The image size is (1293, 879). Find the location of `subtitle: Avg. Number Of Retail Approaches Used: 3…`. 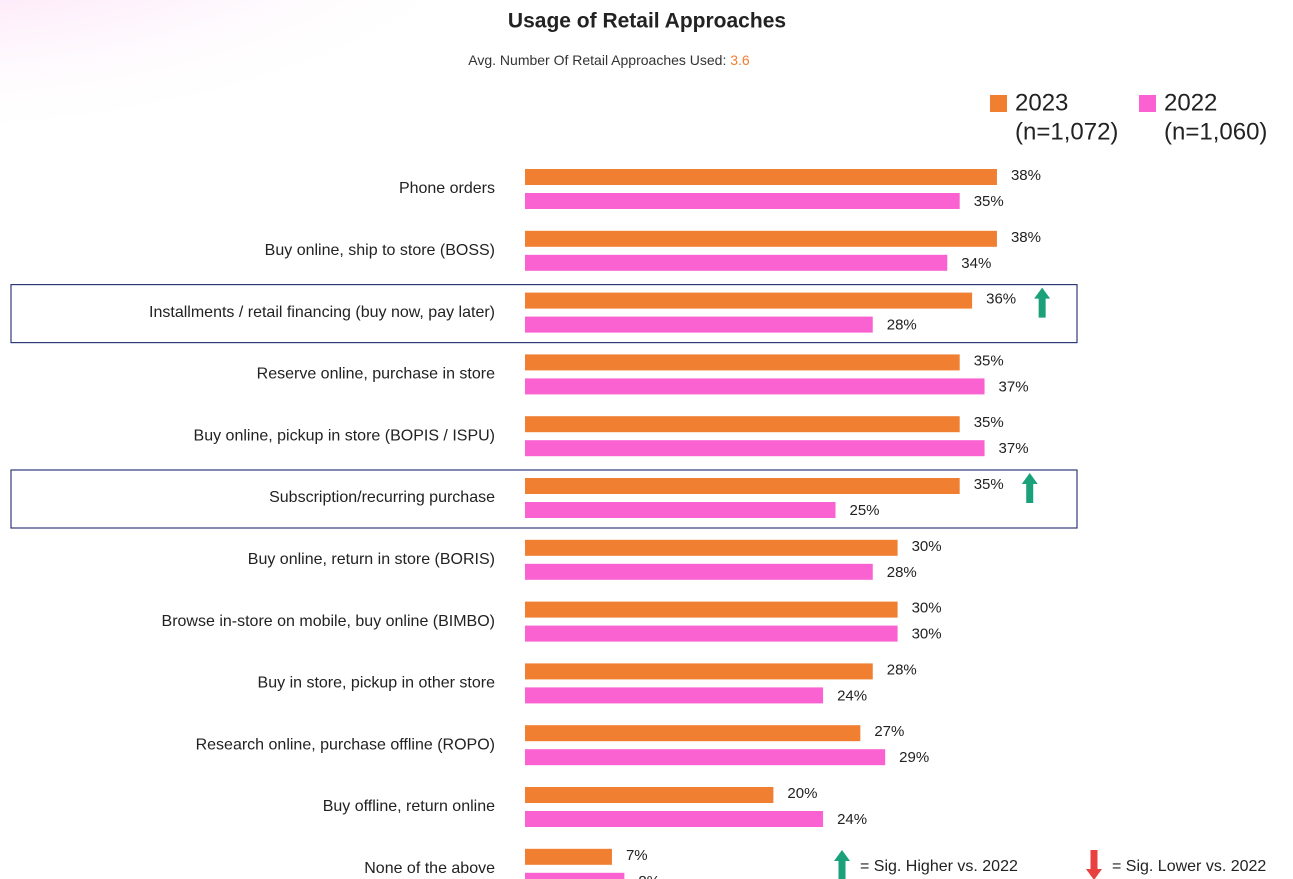

subtitle: Avg. Number Of Retail Approaches Used: 3… is located at coordinates (609, 60).